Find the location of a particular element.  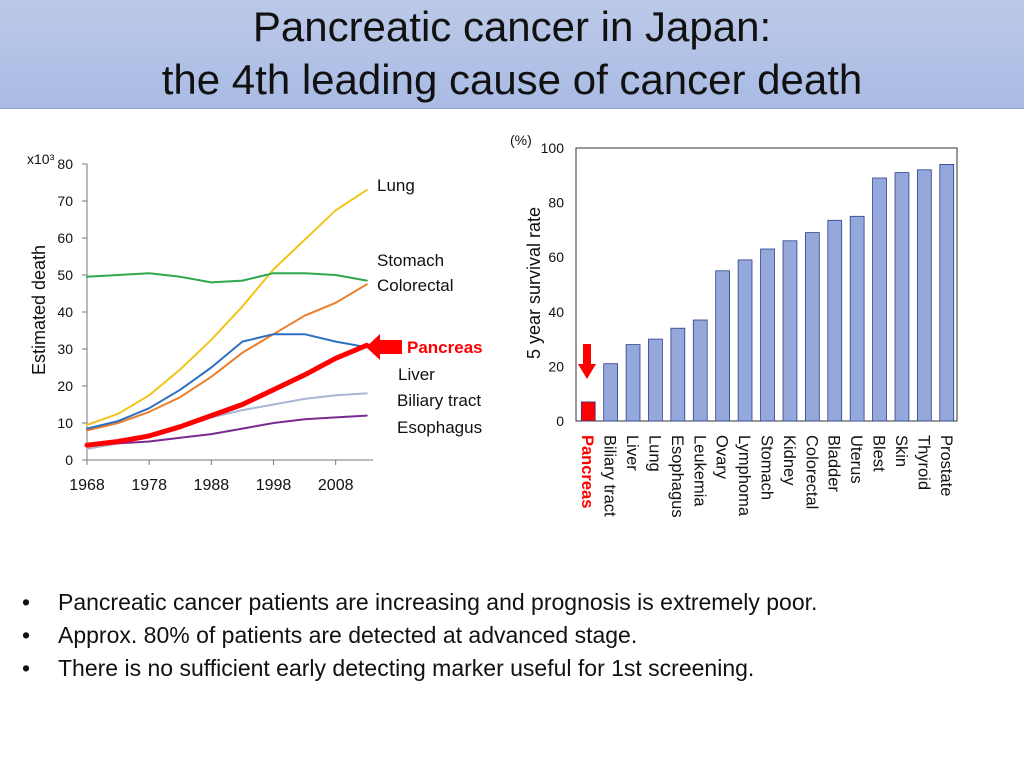

bar-kidney is located at coordinates (790, 331).